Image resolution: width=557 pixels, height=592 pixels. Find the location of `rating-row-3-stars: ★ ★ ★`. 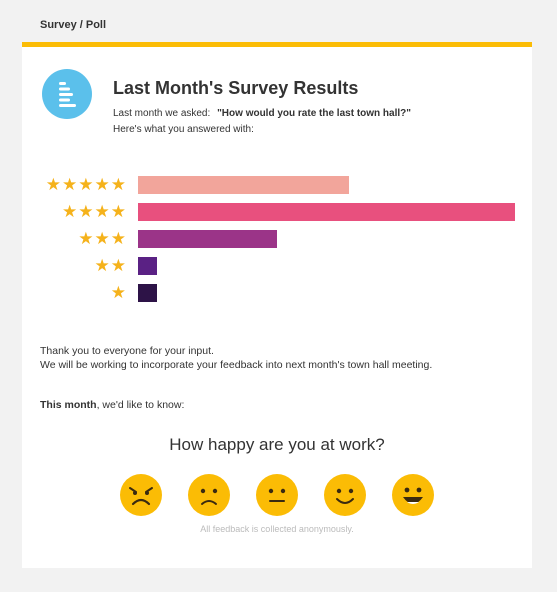

rating-row-3-stars: ★ ★ ★ is located at coordinates (277, 239).